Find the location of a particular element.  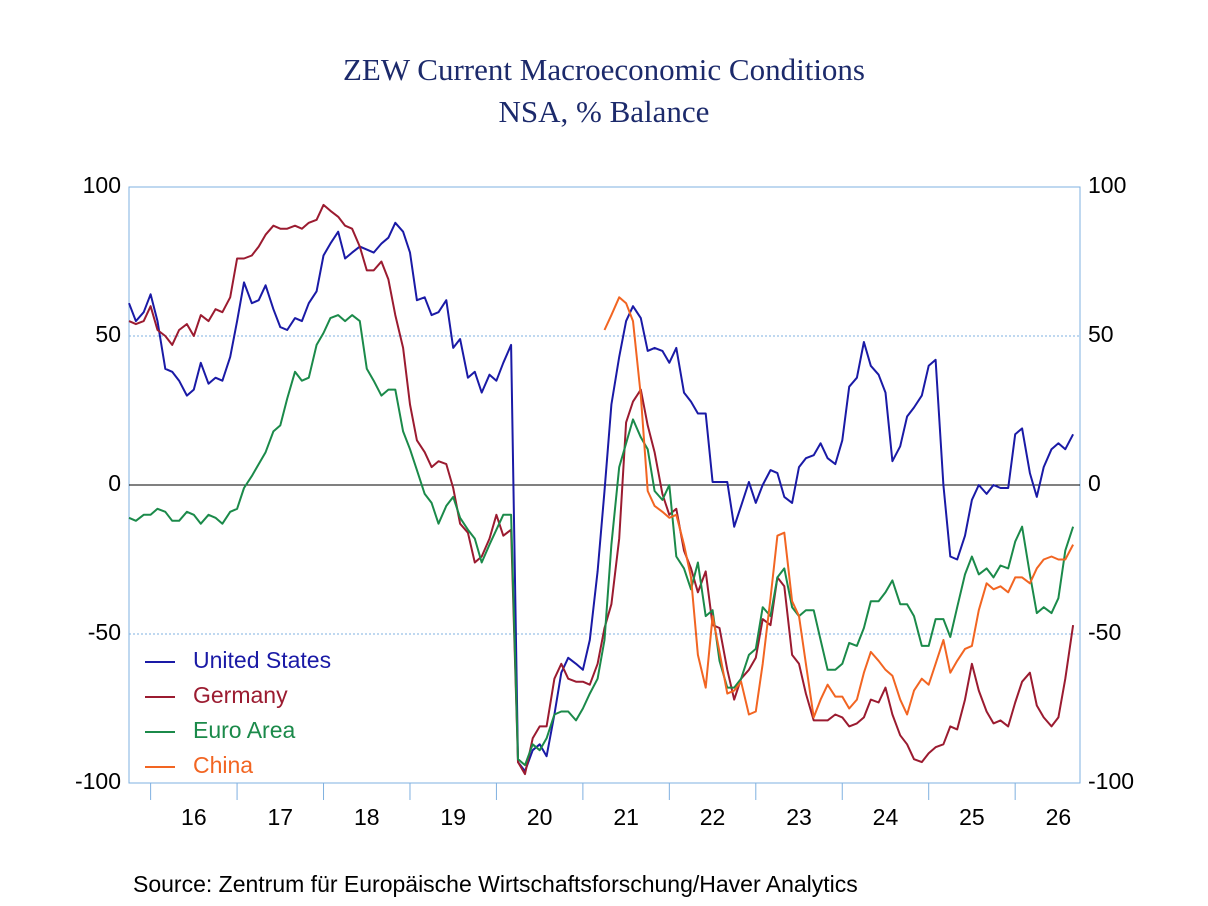

x-tick-label: 18 is located at coordinates (367, 817).